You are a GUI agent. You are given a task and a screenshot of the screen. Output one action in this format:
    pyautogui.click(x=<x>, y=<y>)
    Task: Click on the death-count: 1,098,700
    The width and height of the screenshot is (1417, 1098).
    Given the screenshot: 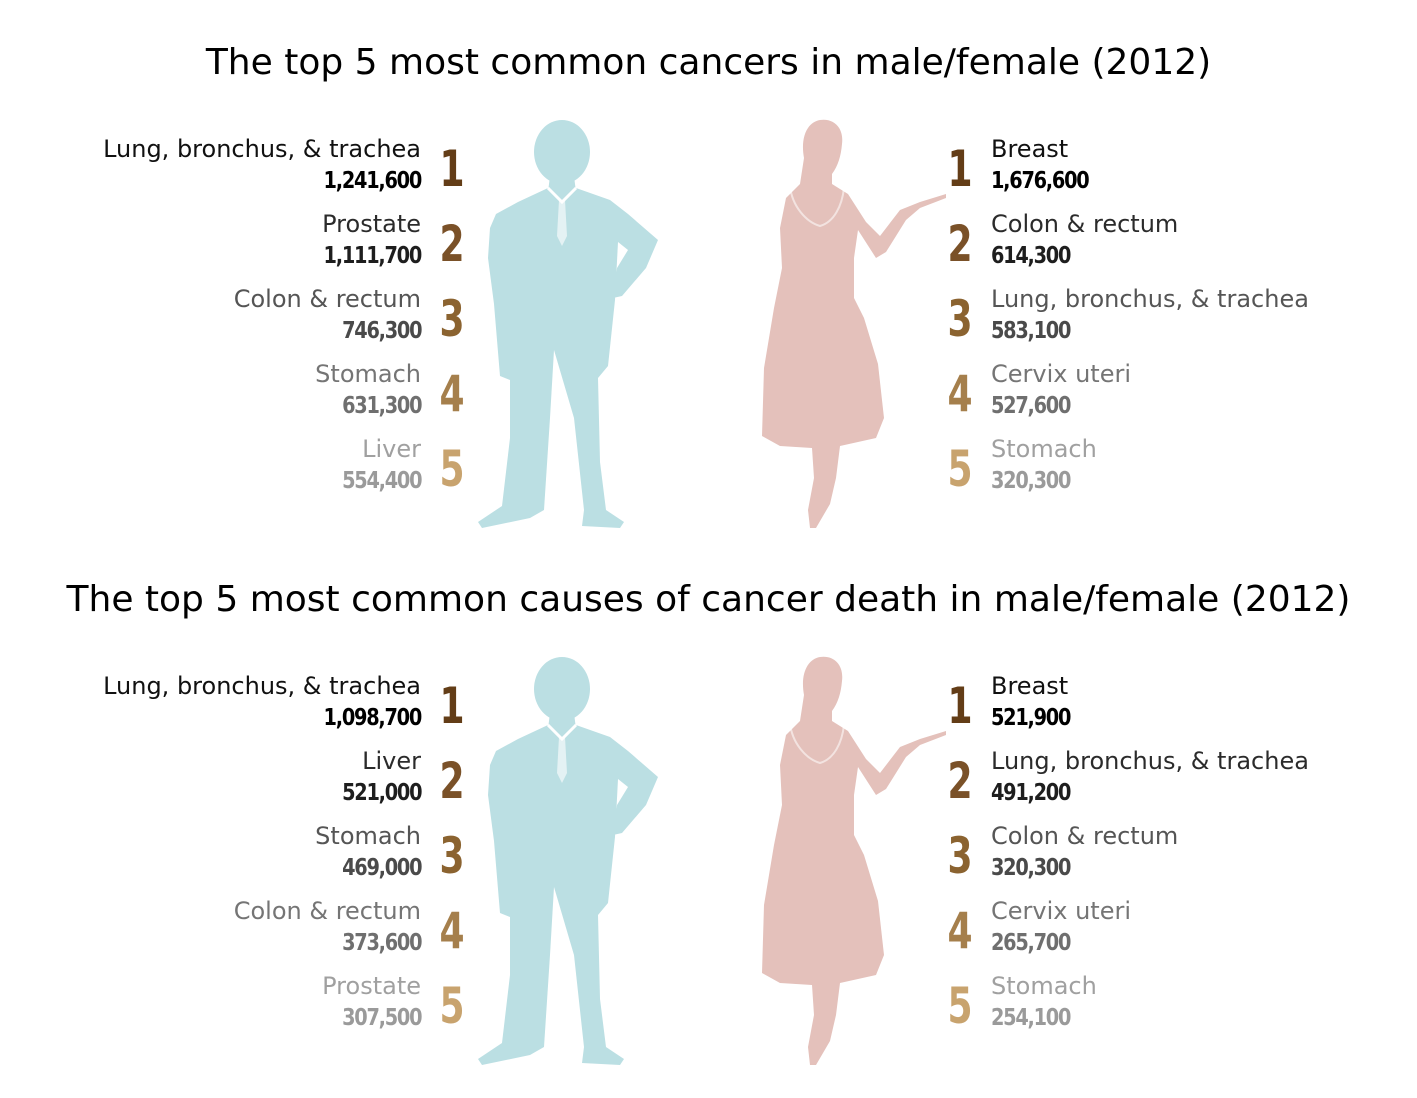 What is the action you would take?
    pyautogui.click(x=373, y=718)
    